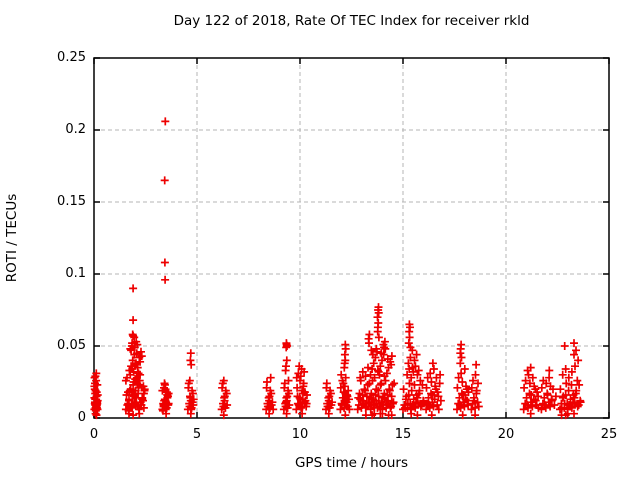 The height and width of the screenshot is (480, 640). What do you see at coordinates (506, 434) in the screenshot?
I see `x-tick-label: 20` at bounding box center [506, 434].